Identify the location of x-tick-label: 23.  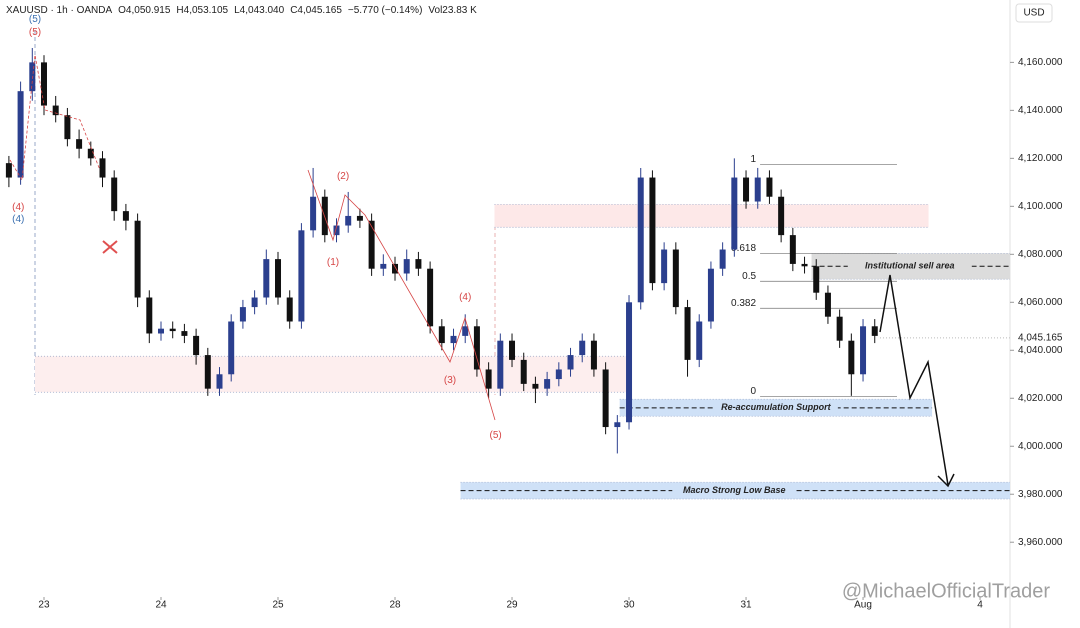
(44, 605).